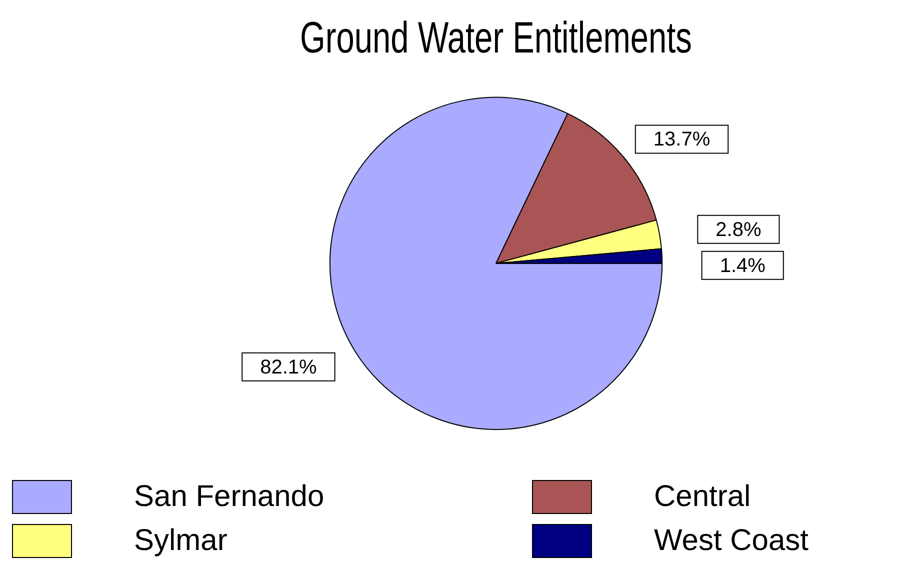 The height and width of the screenshot is (563, 912). What do you see at coordinates (229, 497) in the screenshot?
I see `legend-label: San Fernando` at bounding box center [229, 497].